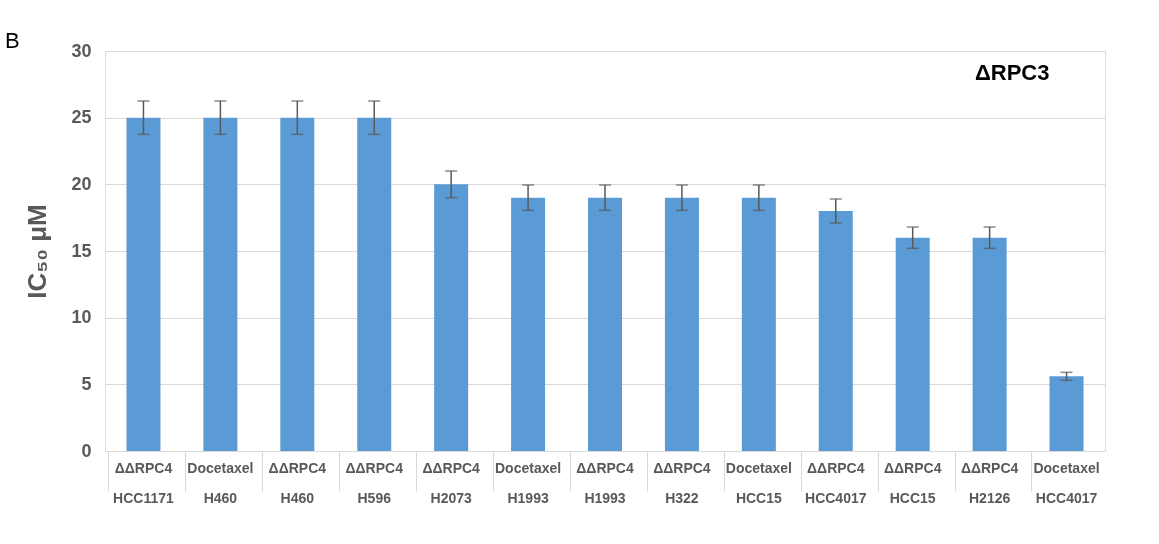 The width and height of the screenshot is (1159, 544). What do you see at coordinates (605, 482) in the screenshot?
I see `x-tick-label: ΔΔRPC4 H1993` at bounding box center [605, 482].